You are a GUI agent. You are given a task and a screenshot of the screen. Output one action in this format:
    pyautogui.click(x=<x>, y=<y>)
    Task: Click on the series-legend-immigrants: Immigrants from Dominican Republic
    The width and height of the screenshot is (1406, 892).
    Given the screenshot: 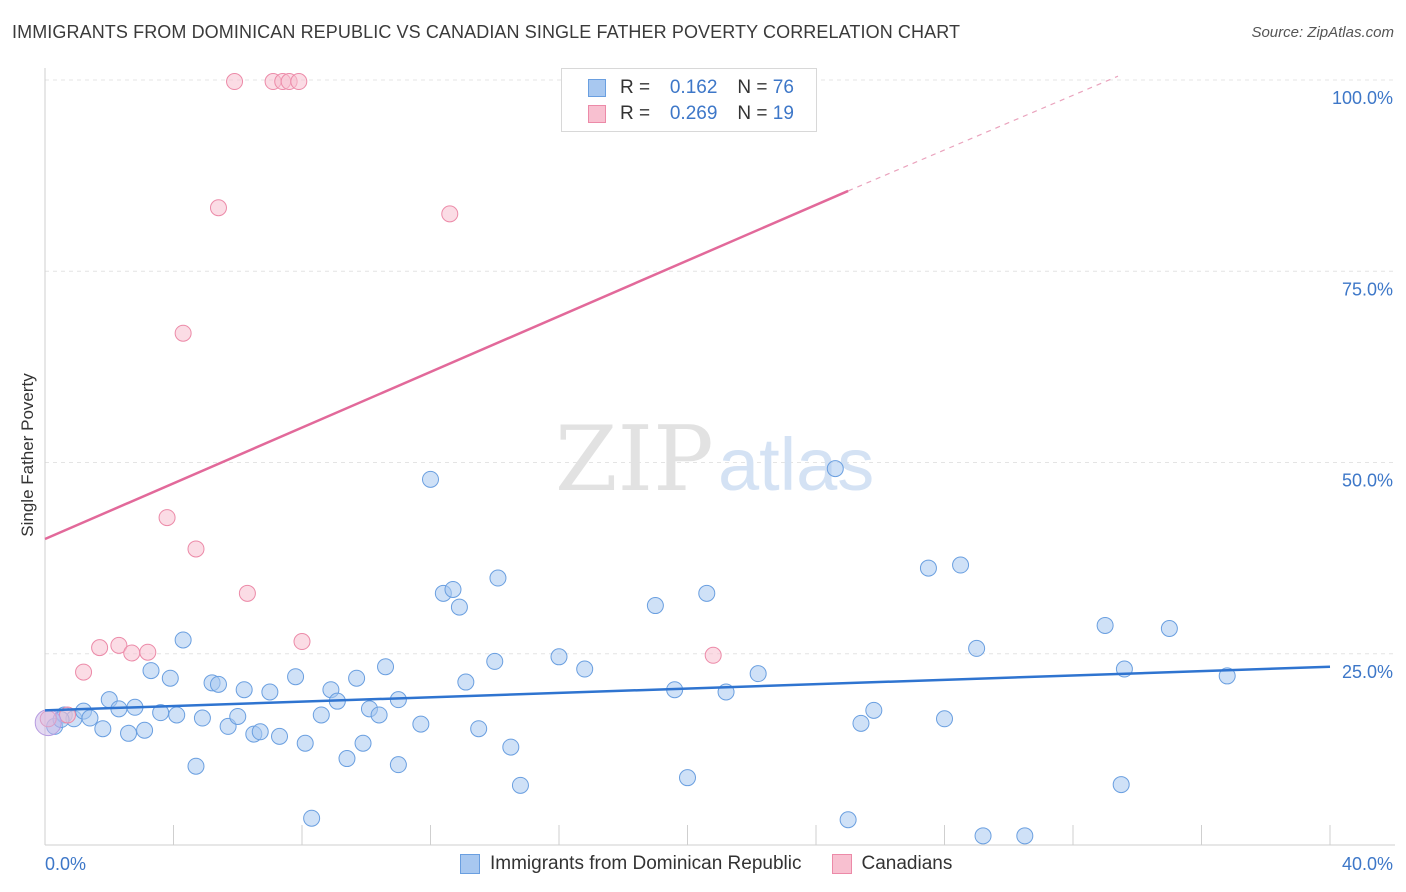 What is the action you would take?
    pyautogui.click(x=631, y=864)
    